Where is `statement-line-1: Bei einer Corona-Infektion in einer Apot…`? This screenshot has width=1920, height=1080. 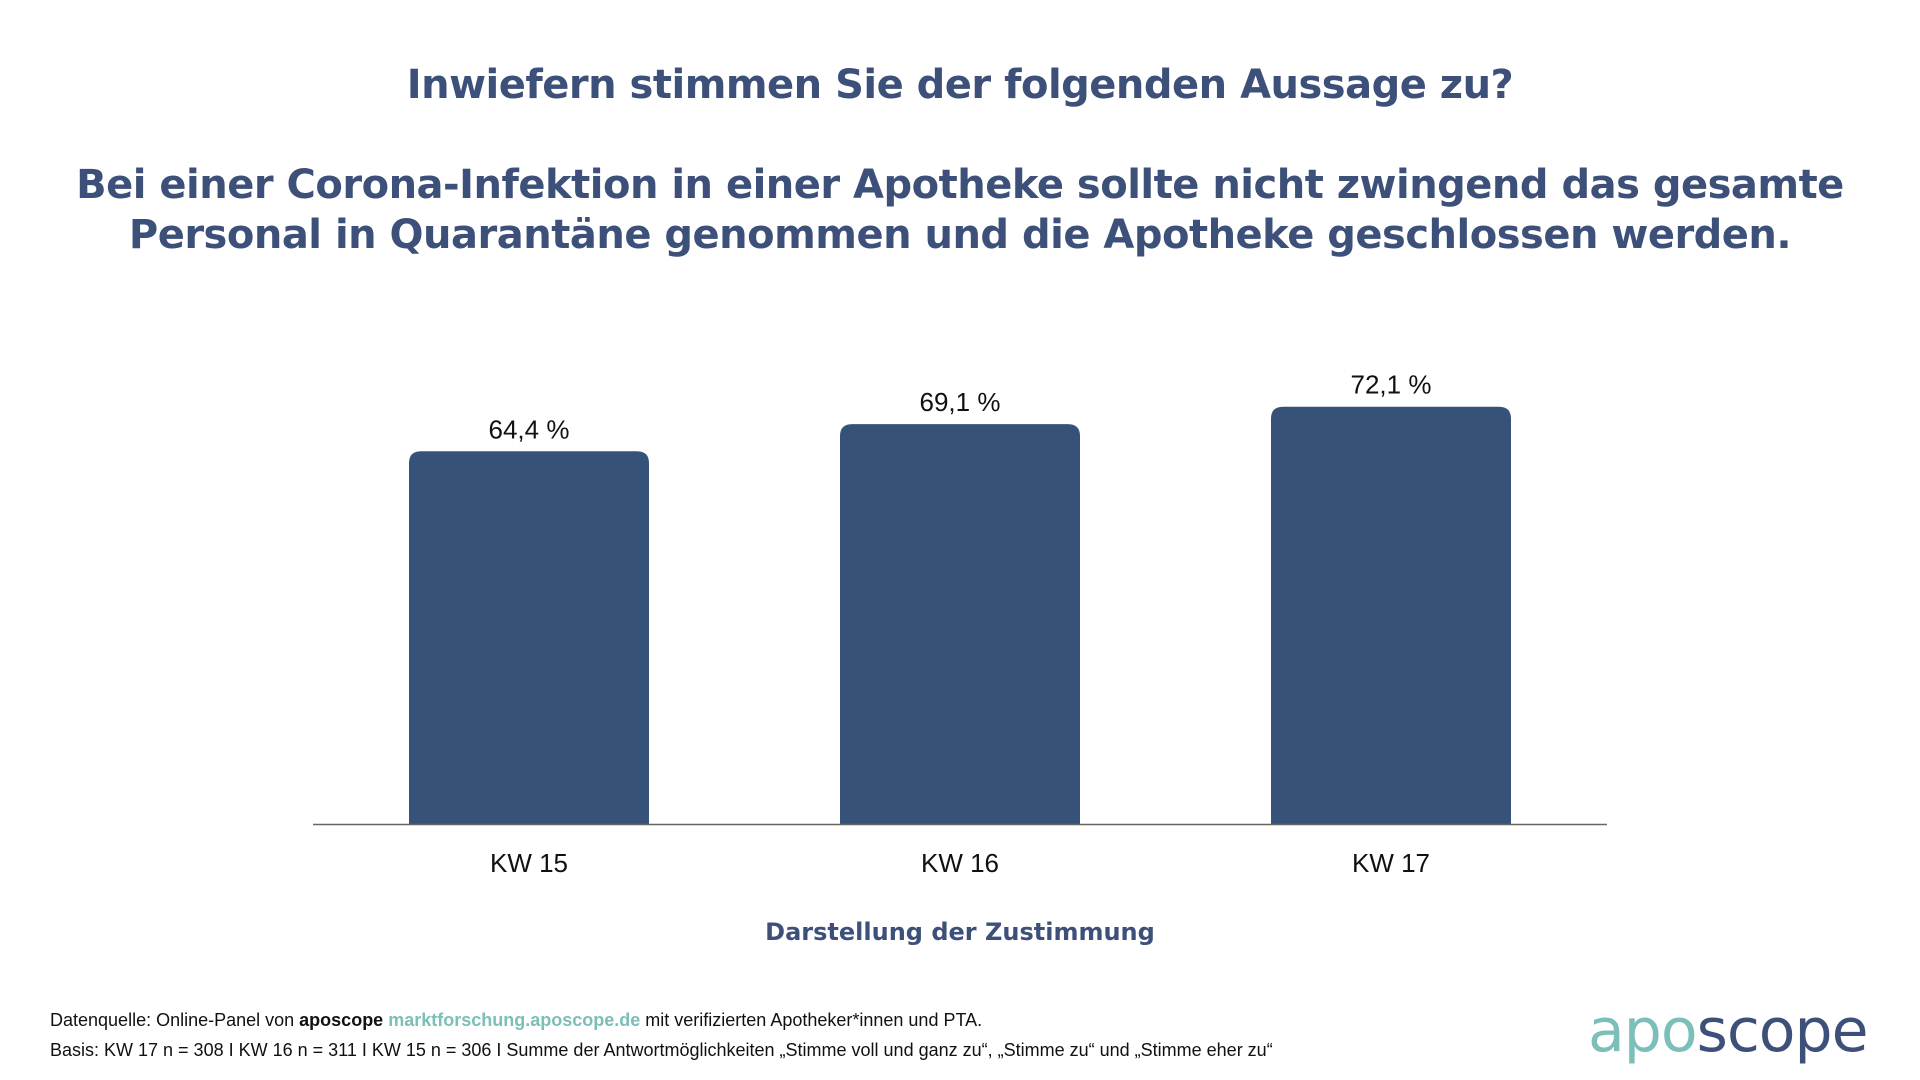 statement-line-1: Bei einer Corona-Infektion in einer Apot… is located at coordinates (960, 185).